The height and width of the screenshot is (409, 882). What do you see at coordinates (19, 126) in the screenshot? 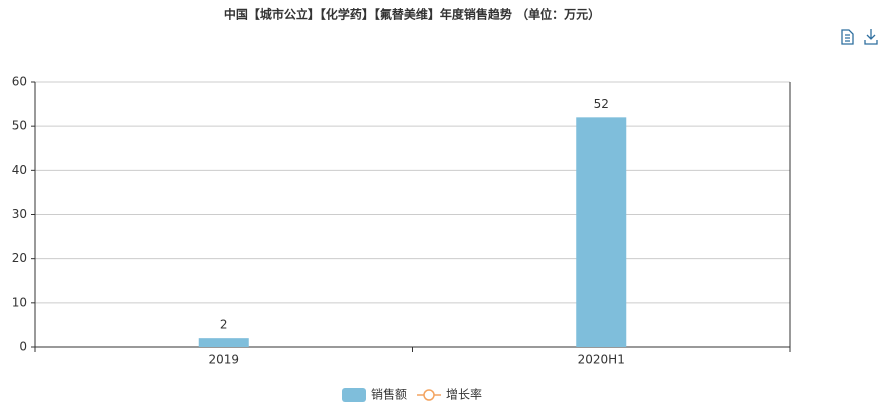
I see `y-tick-label: 50` at bounding box center [19, 126].